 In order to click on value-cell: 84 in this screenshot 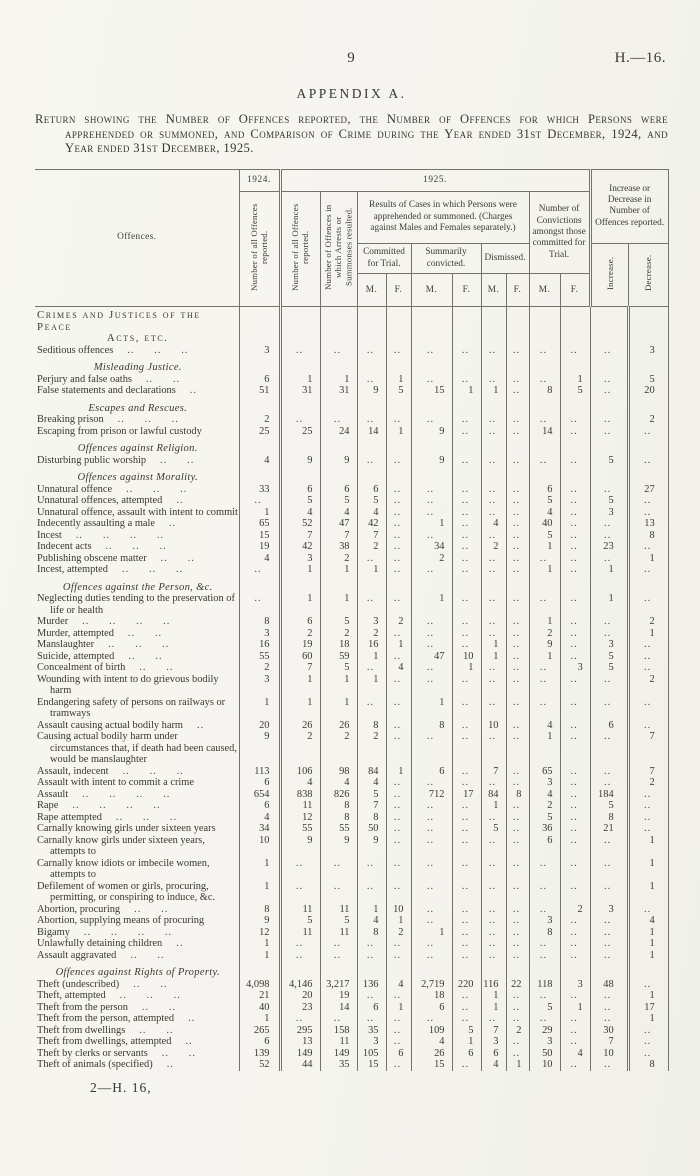, I will do `click(371, 771)`.